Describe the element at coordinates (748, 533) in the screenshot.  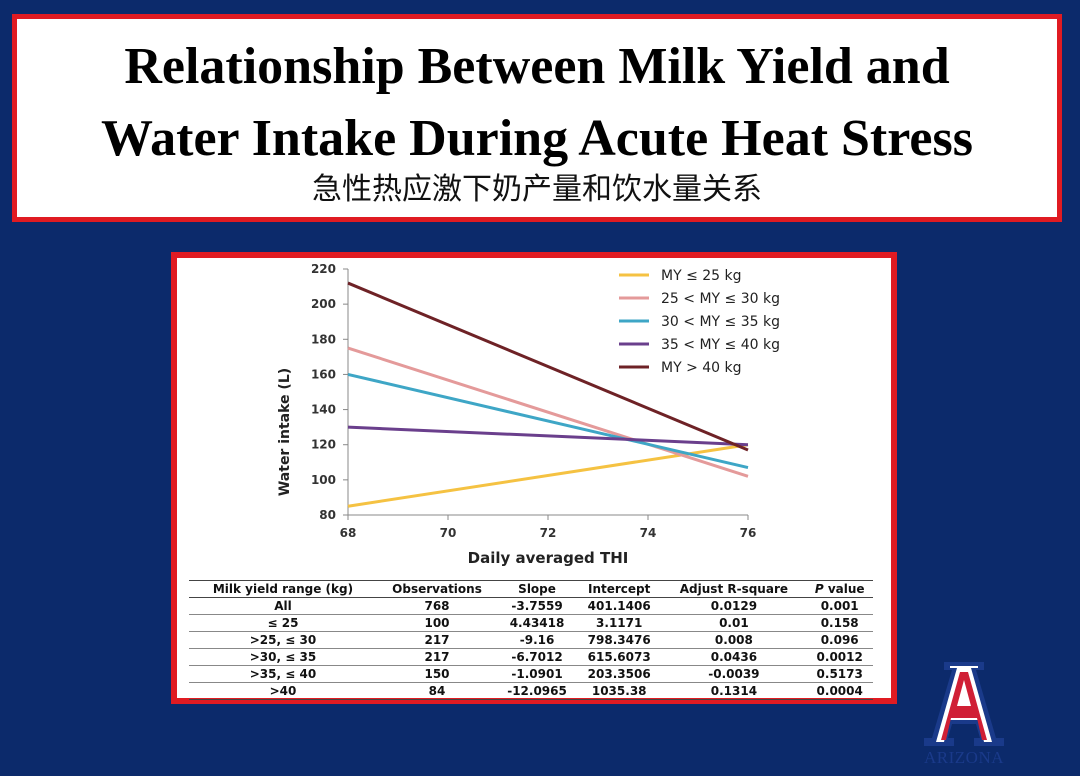
I see `x-tick-label: 76` at that location.